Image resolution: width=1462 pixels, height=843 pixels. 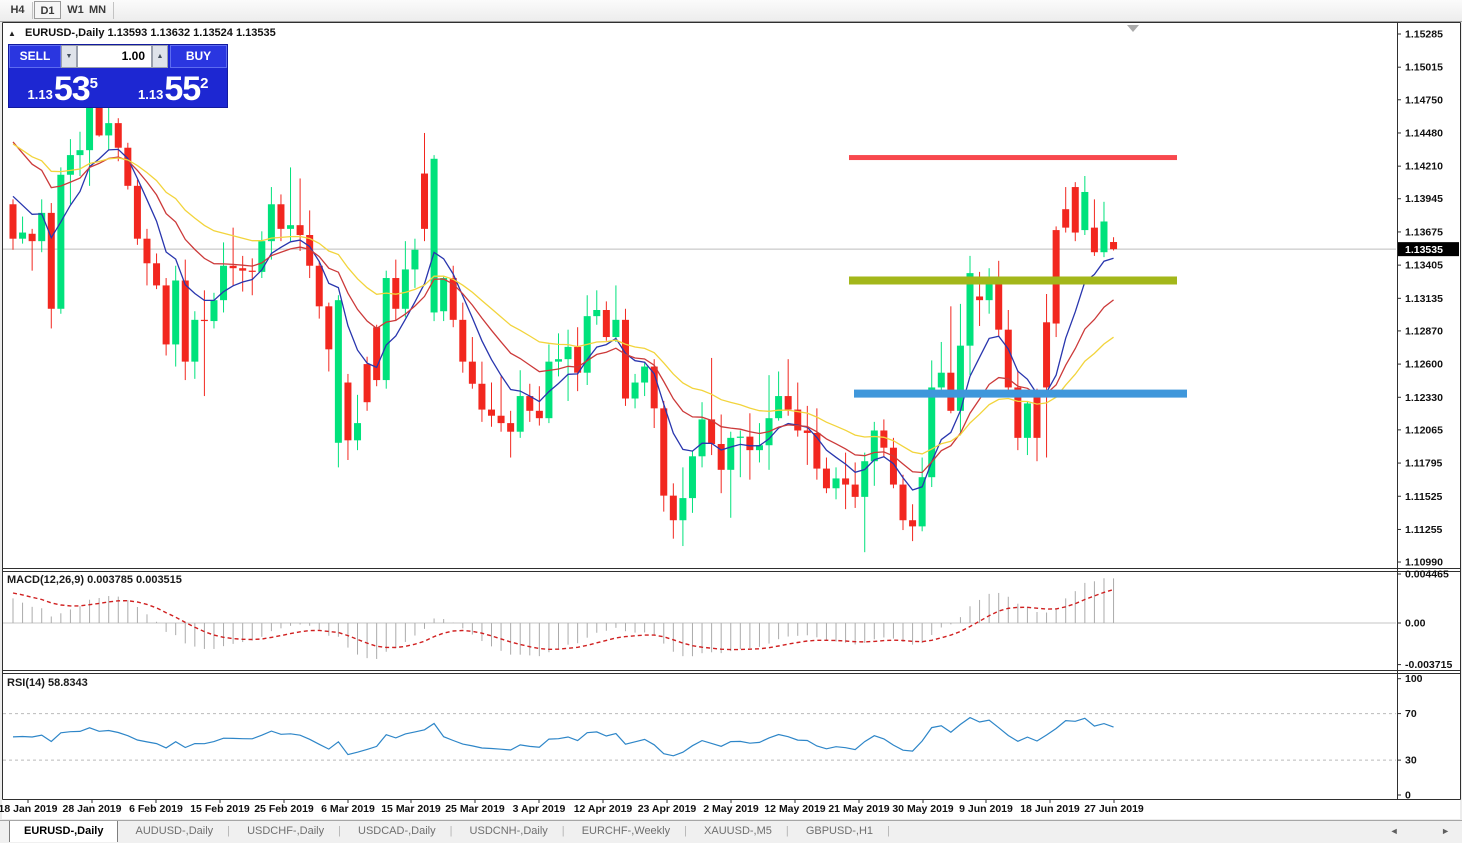 What do you see at coordinates (1114, 809) in the screenshot?
I see `svg-text: 27 Jun 2019` at bounding box center [1114, 809].